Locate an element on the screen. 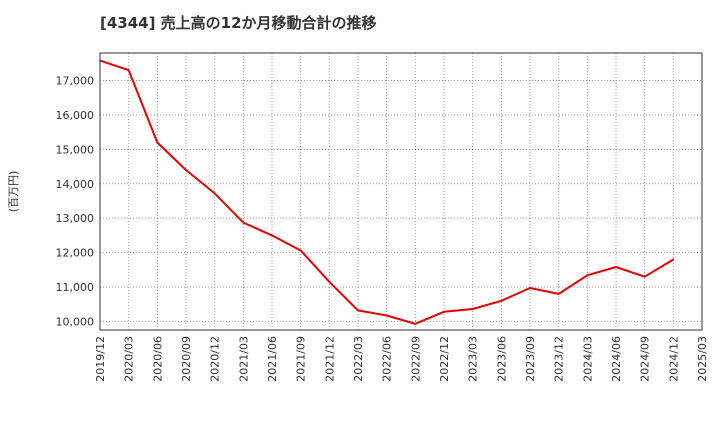 The height and width of the screenshot is (440, 720). x-tick-label: 2024/06 is located at coordinates (616, 359).